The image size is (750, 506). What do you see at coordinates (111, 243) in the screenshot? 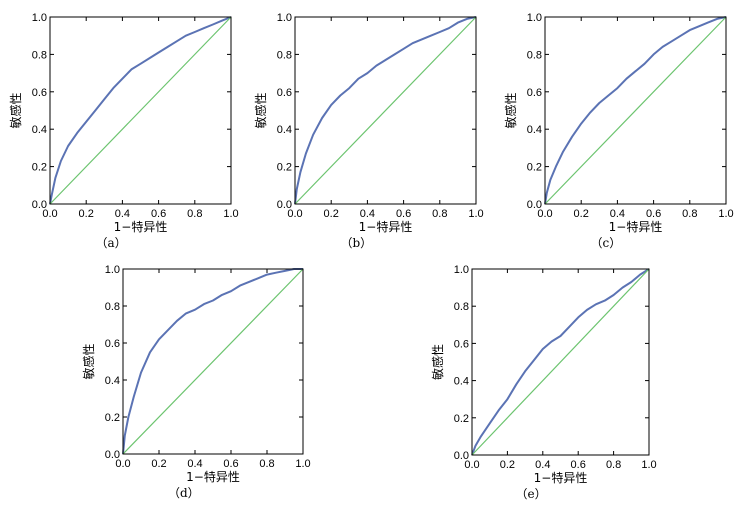
I see `panel-caption: （a）` at bounding box center [111, 243].